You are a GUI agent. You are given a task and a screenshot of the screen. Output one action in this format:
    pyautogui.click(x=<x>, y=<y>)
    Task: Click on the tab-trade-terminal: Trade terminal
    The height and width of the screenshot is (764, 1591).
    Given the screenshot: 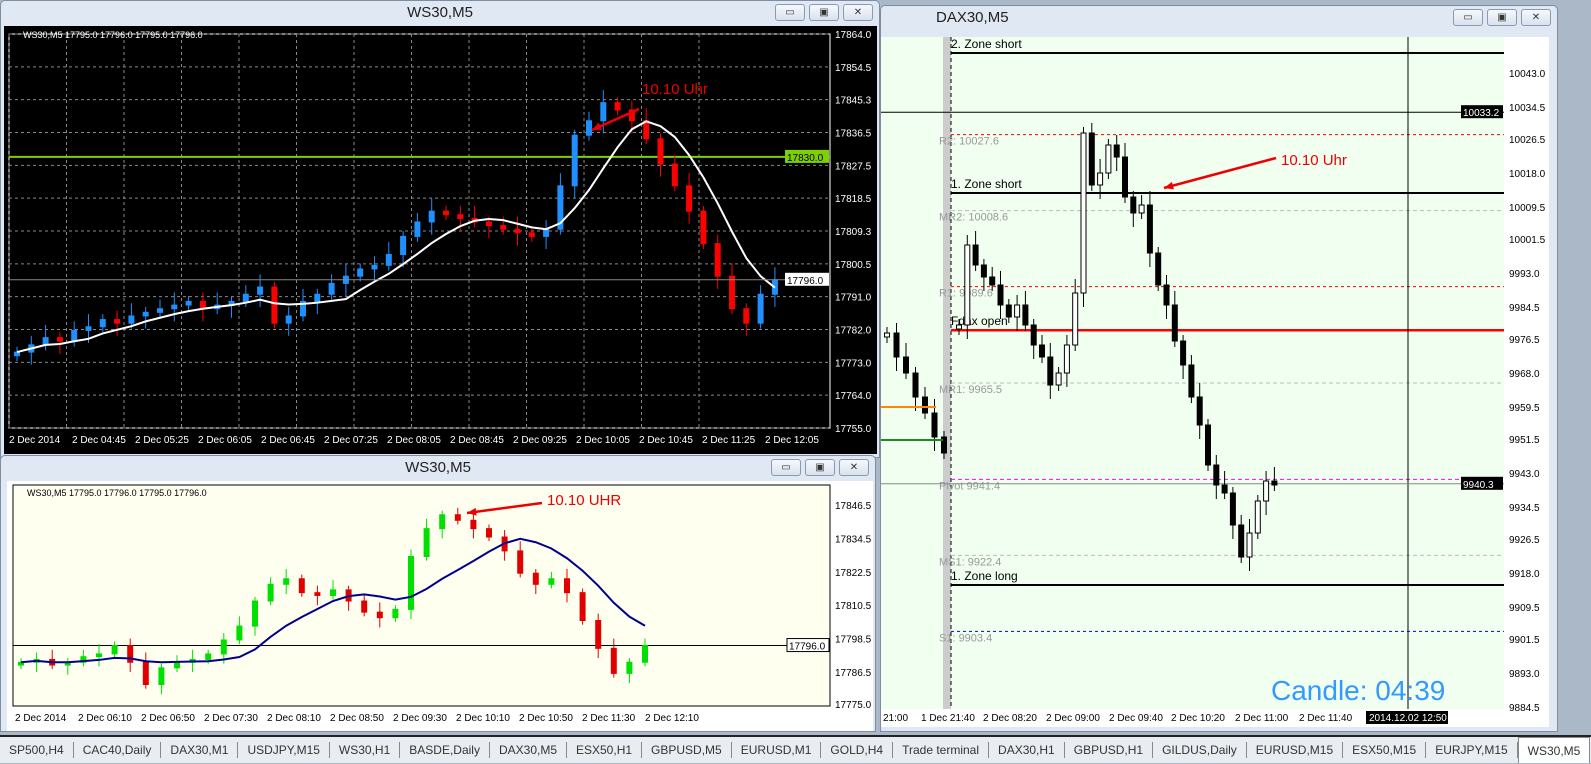 What is the action you would take?
    pyautogui.click(x=941, y=750)
    